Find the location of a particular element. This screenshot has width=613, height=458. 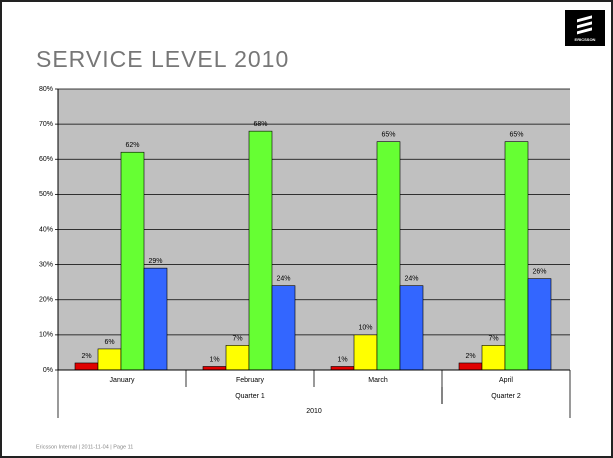

data-label: 29% is located at coordinates (155, 261).